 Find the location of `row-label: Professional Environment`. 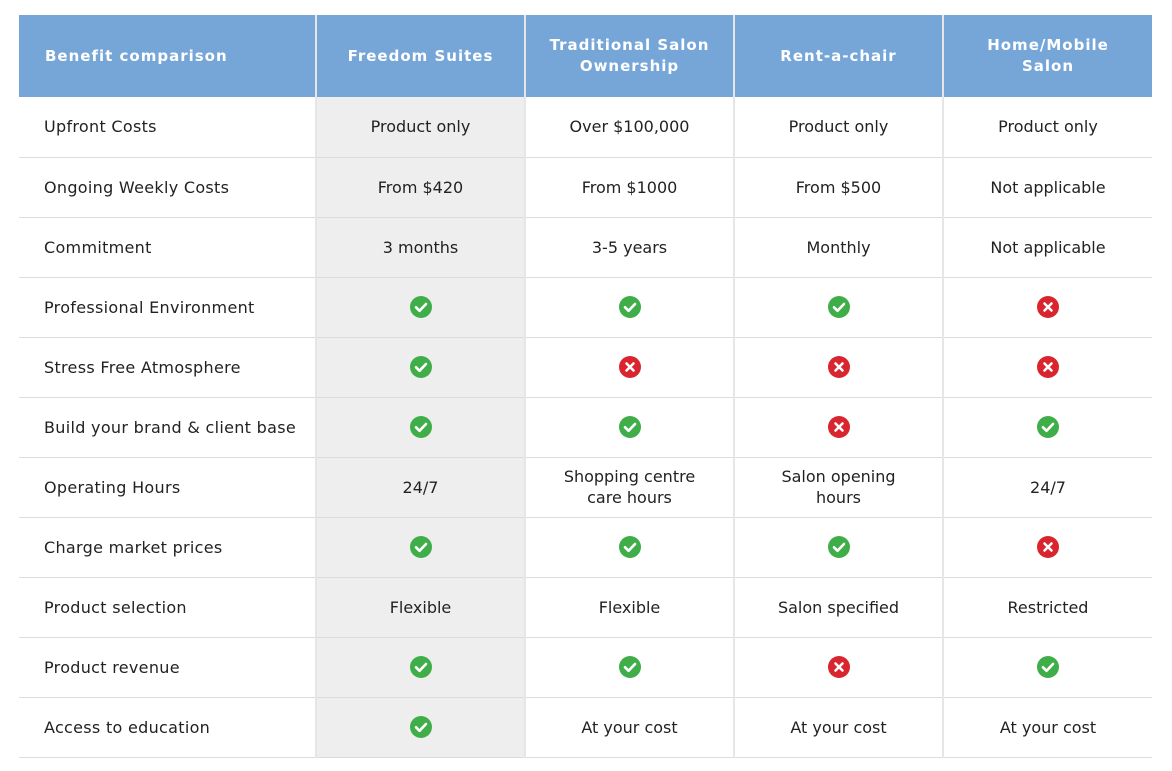

row-label: Professional Environment is located at coordinates (167, 307).